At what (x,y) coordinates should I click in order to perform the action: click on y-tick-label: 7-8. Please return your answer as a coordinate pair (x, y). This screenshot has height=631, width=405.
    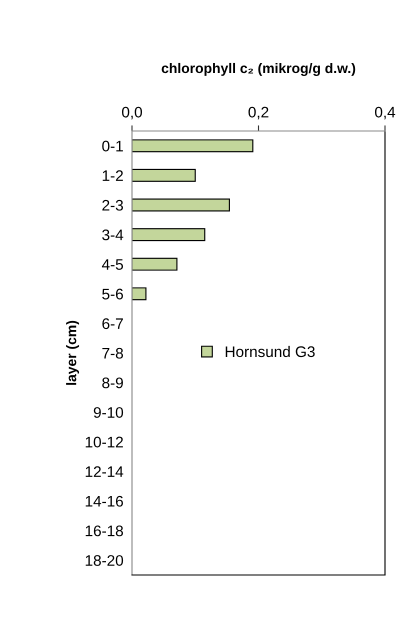
    Looking at the image, I should click on (113, 353).